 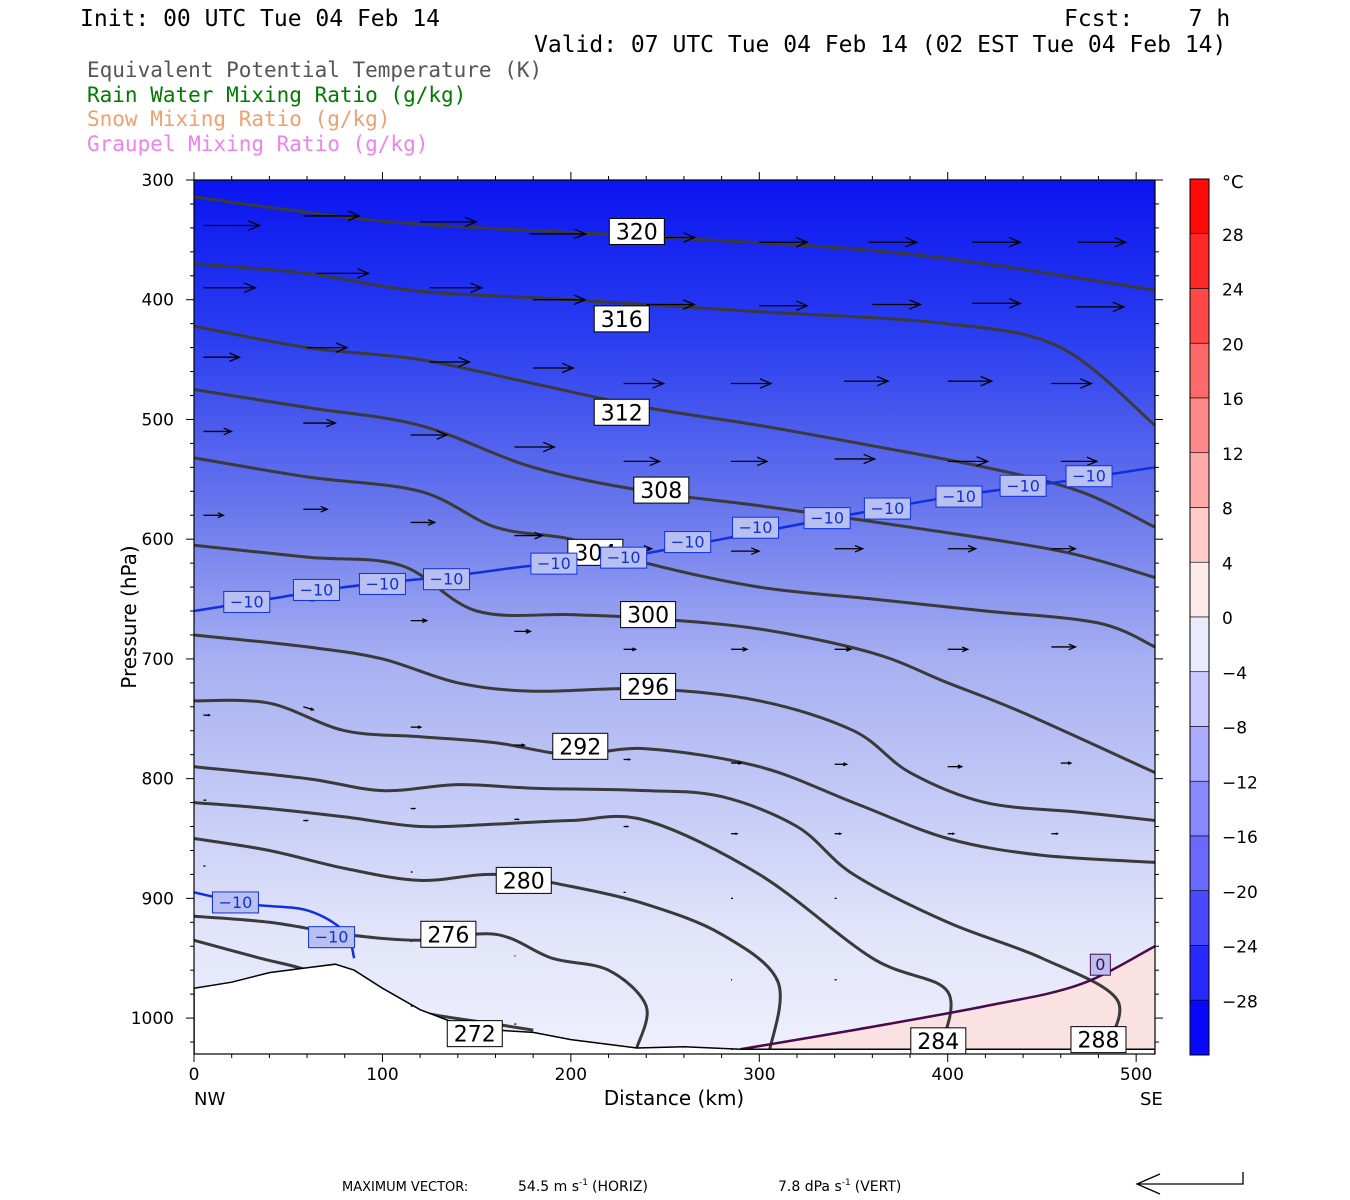 What do you see at coordinates (129, 616) in the screenshot?
I see `y-axis-label: Pressure (hPa)` at bounding box center [129, 616].